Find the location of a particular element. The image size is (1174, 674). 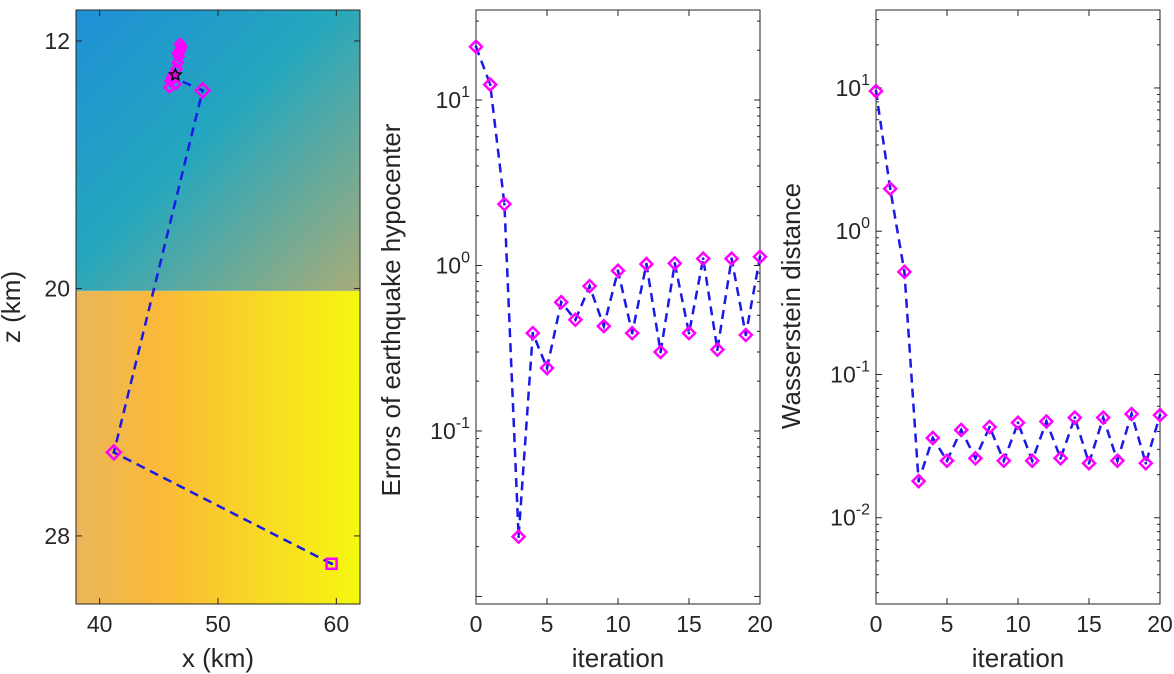

location-ylabel: z (km) is located at coordinates (13, 307).